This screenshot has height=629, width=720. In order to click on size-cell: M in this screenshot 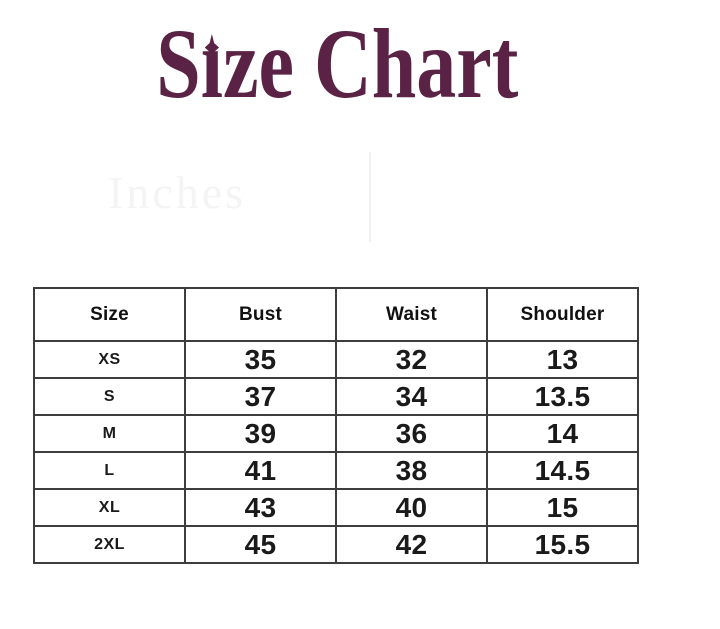, I will do `click(109, 433)`.